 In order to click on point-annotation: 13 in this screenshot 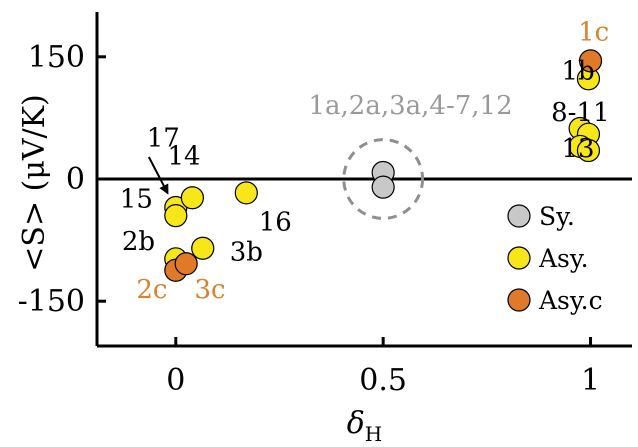, I will do `click(577, 149)`.